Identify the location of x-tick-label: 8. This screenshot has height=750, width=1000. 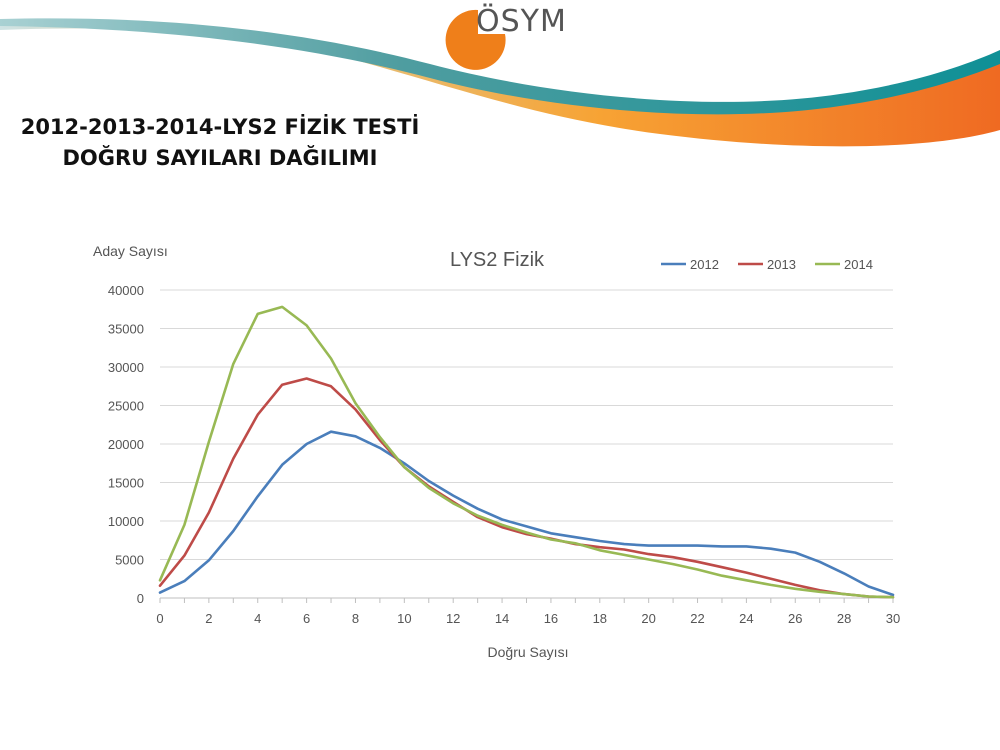
(355, 618).